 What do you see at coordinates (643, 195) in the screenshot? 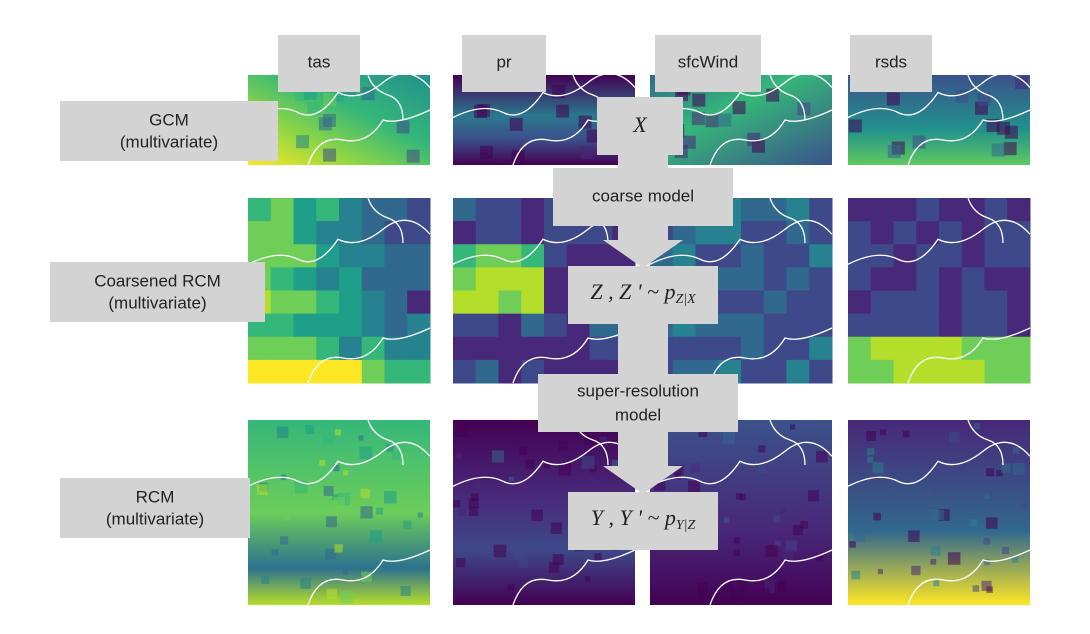
I see `coarse-model: coarse model` at bounding box center [643, 195].